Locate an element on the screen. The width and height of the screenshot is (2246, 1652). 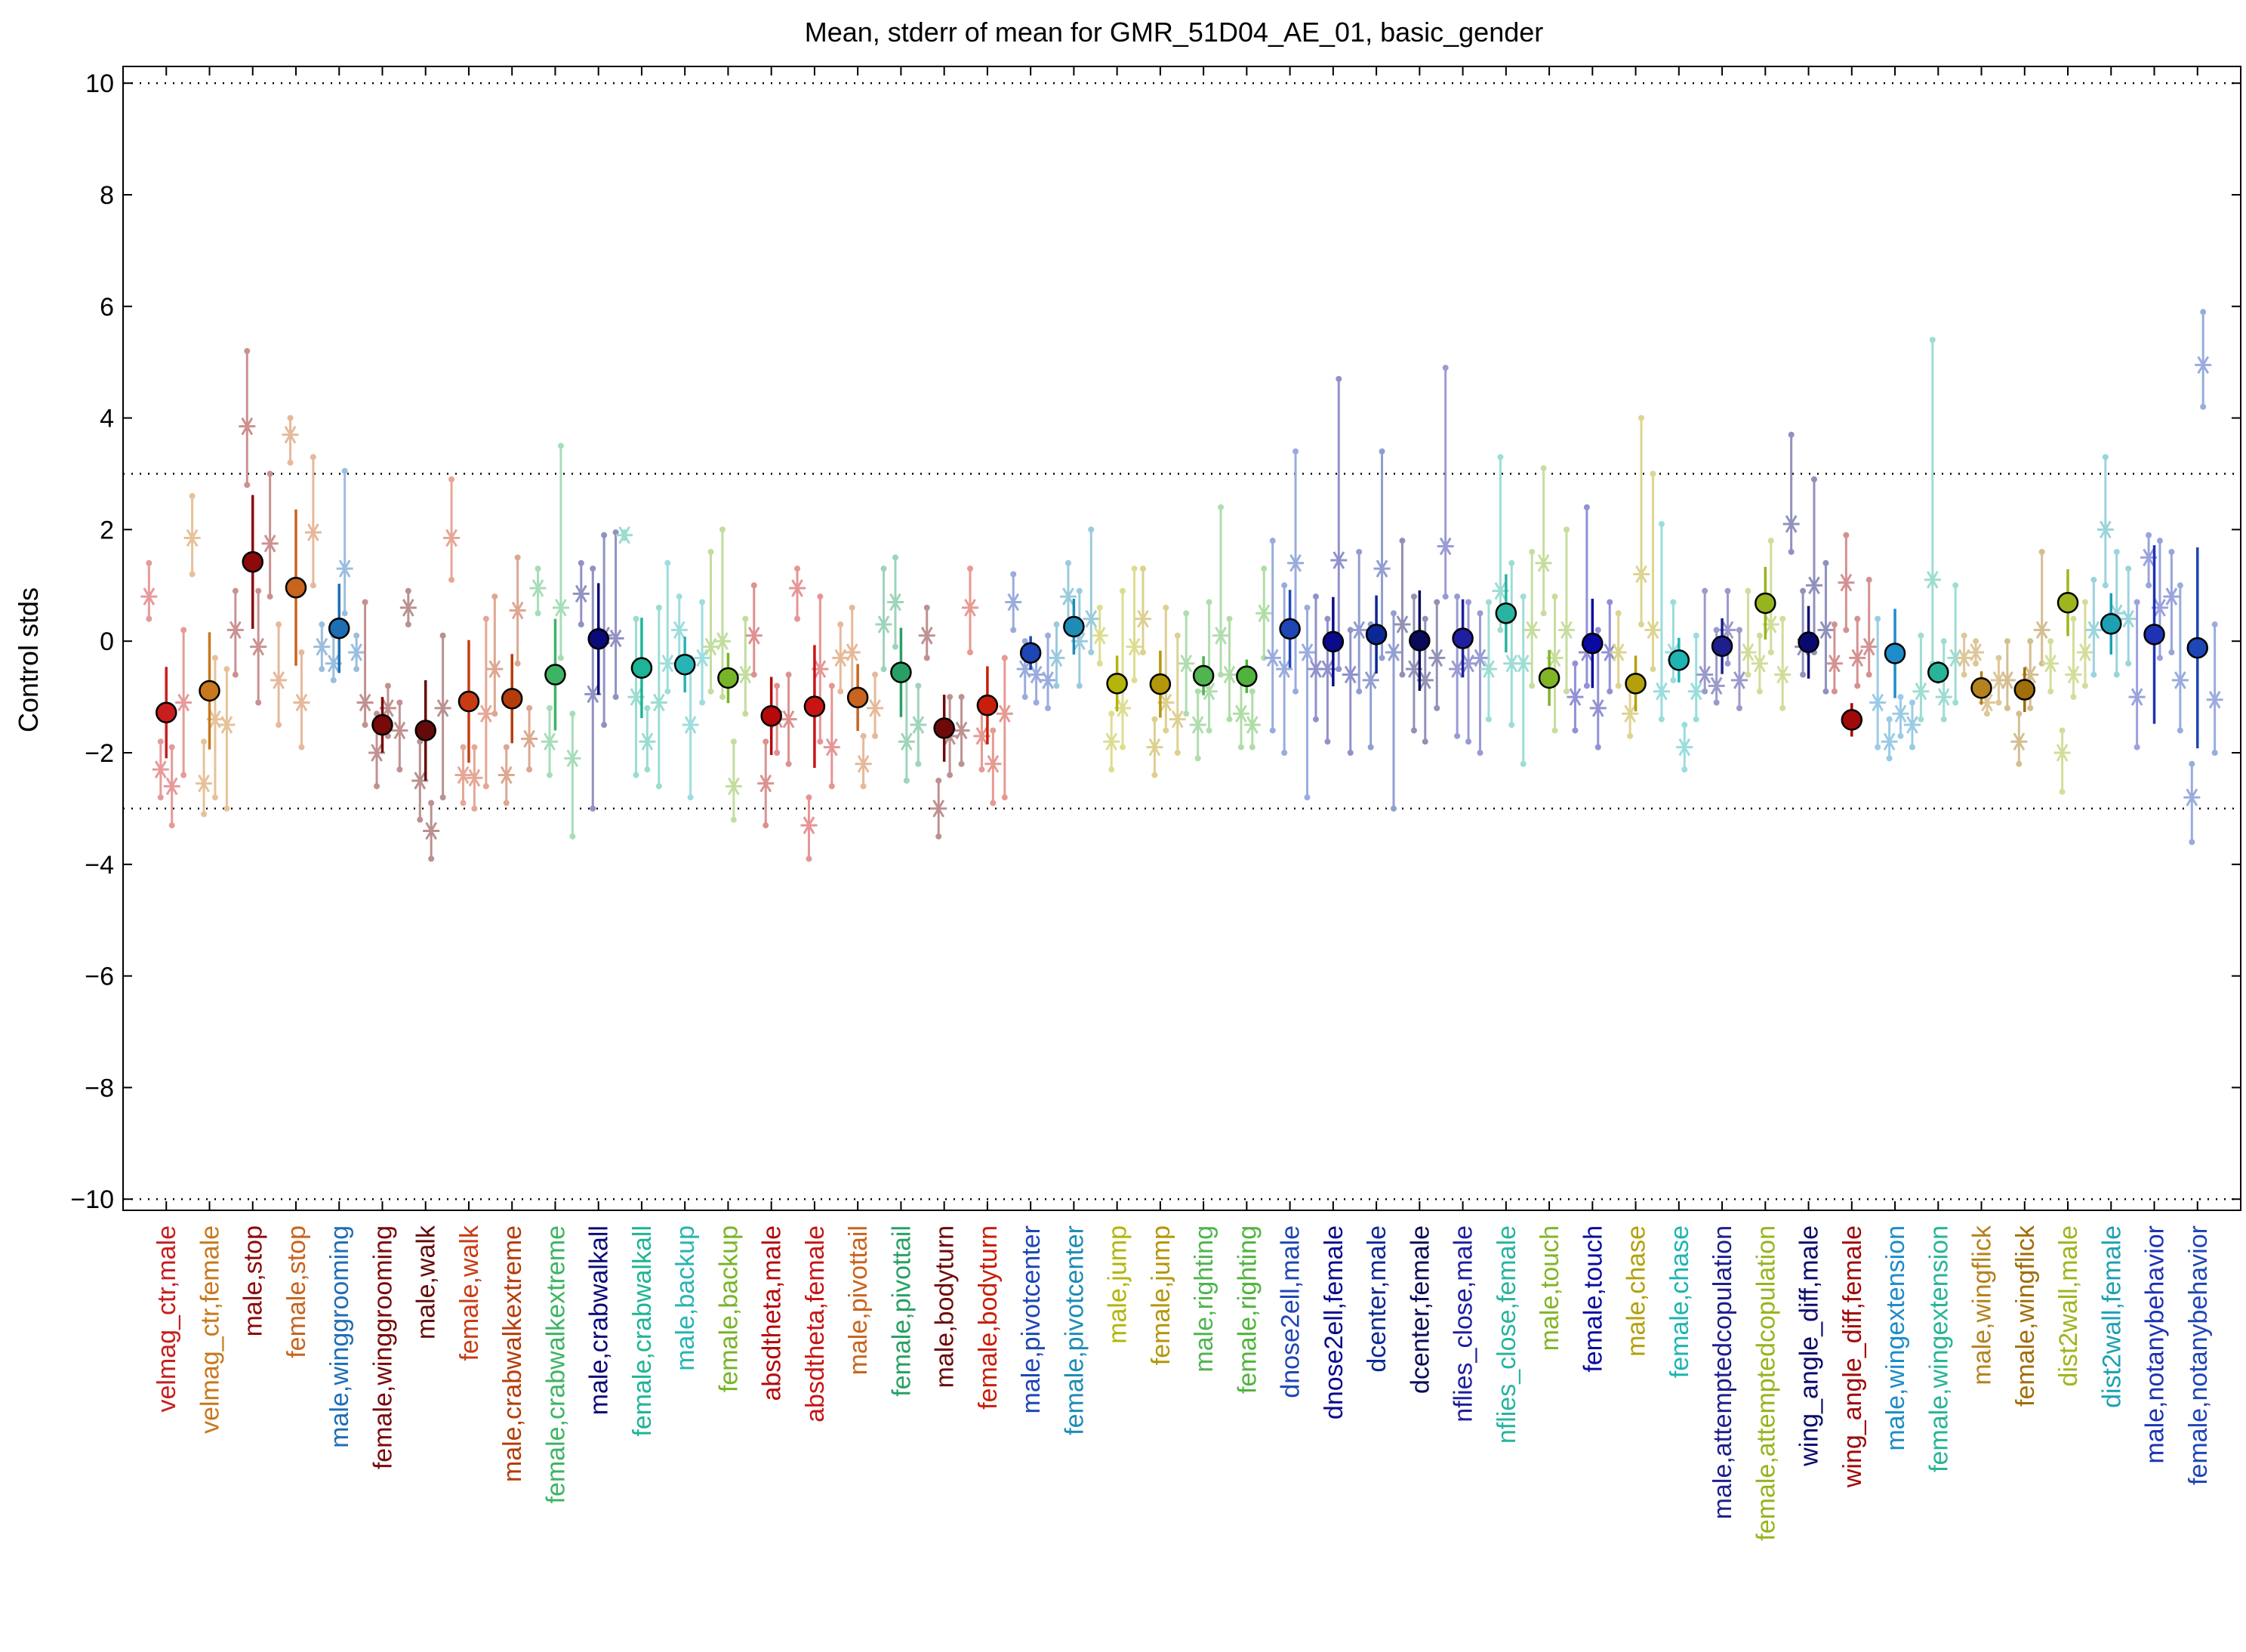
category-label: female,notanybehavior is located at coordinates (2198, 1355).